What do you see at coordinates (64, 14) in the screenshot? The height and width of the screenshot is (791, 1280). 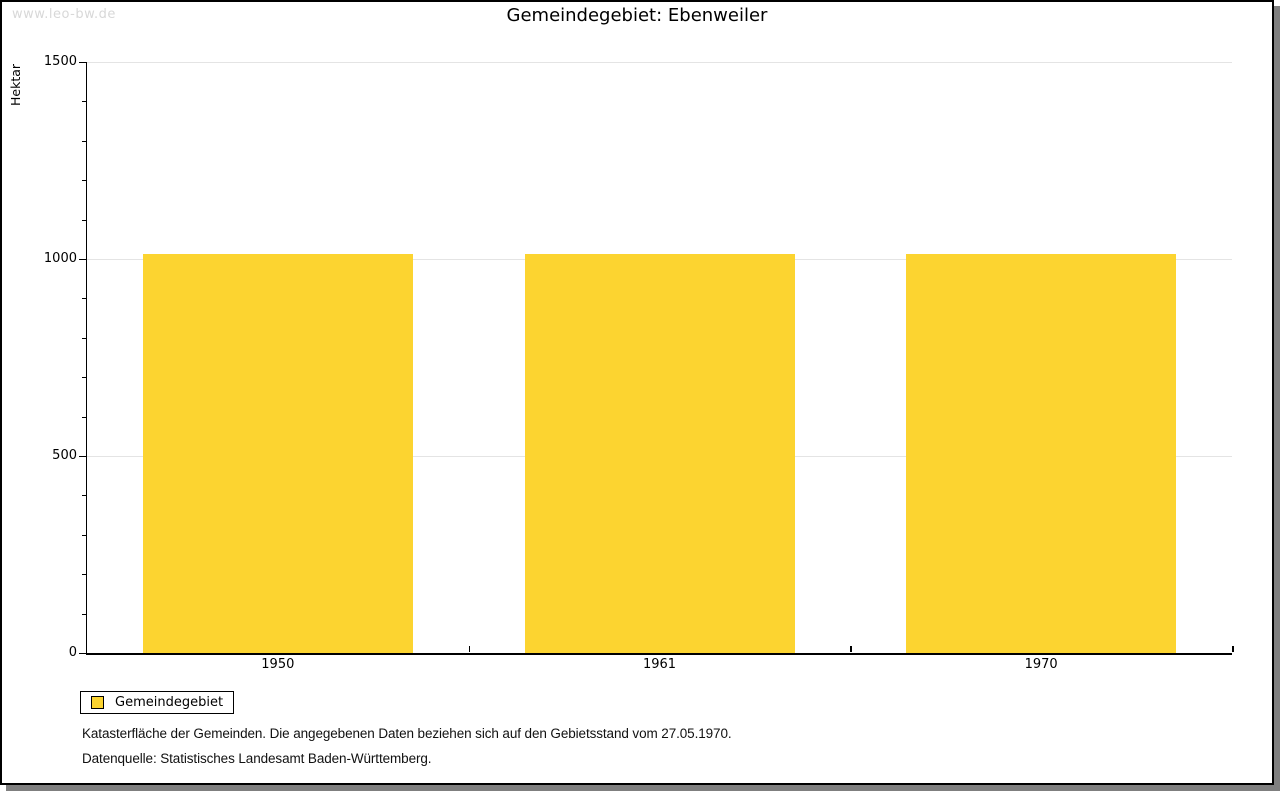 I see `watermark: www.leo-bw.de` at bounding box center [64, 14].